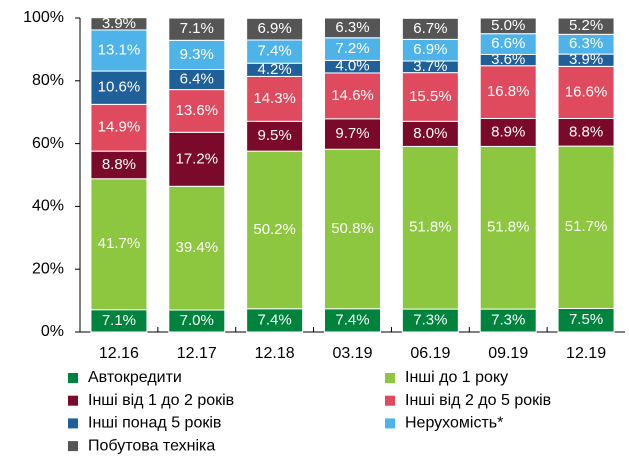  Describe the element at coordinates (48, 143) in the screenshot. I see `y-tick-label: 60%` at that location.